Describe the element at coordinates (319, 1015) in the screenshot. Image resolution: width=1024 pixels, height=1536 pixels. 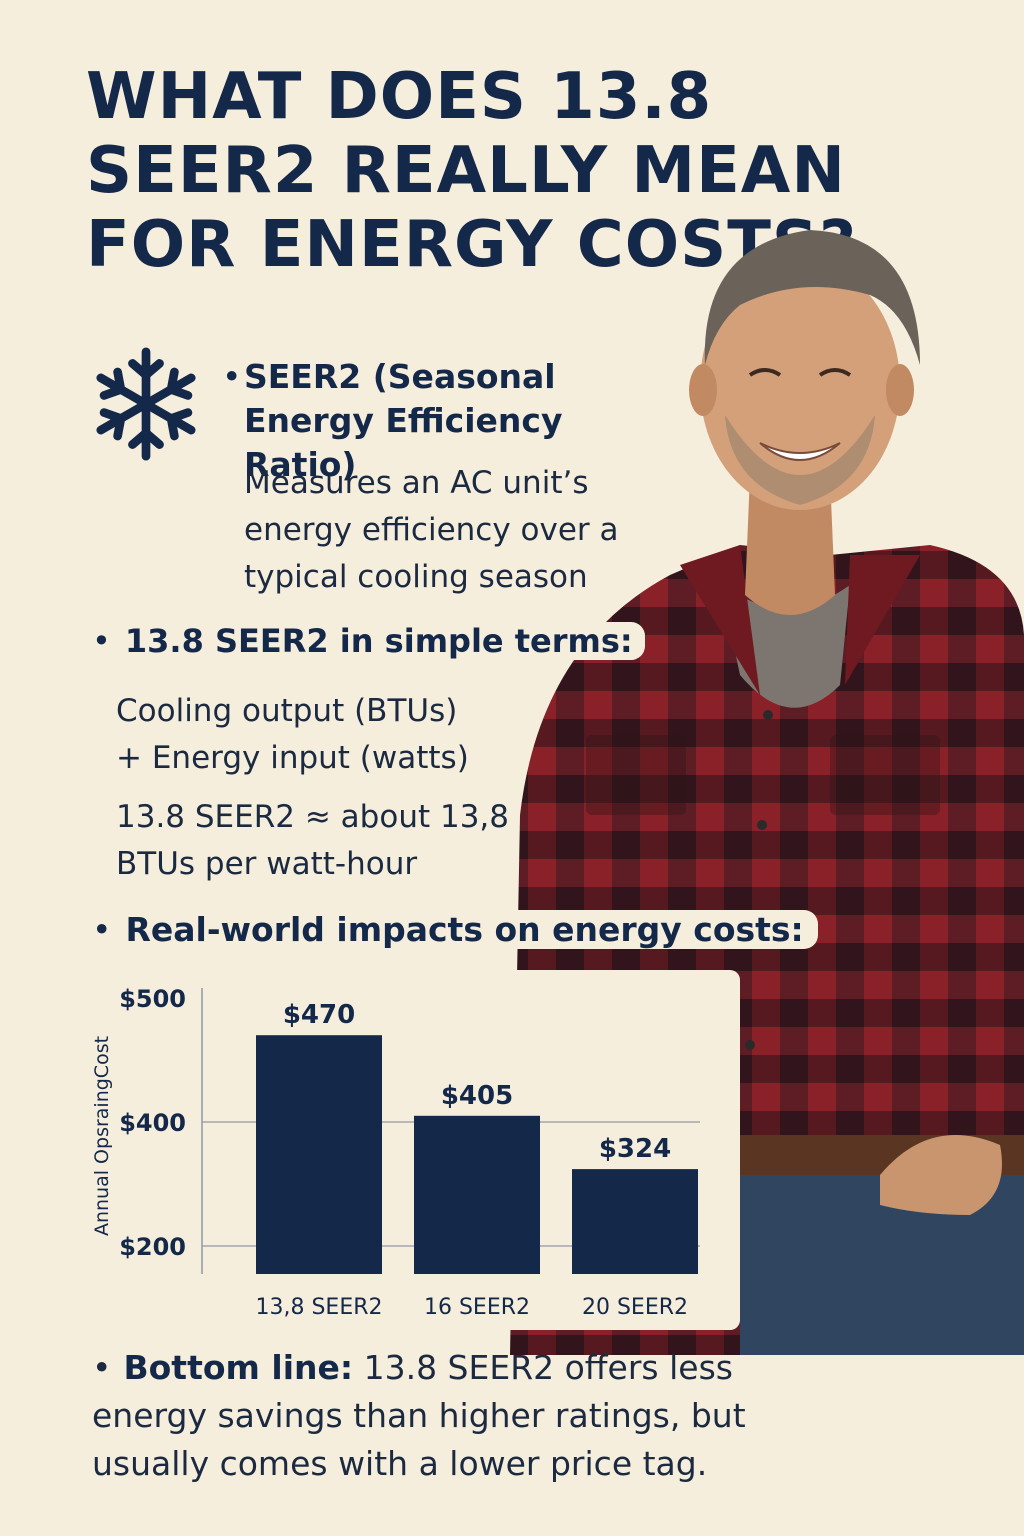
I see `bar-value-label: $470` at that location.